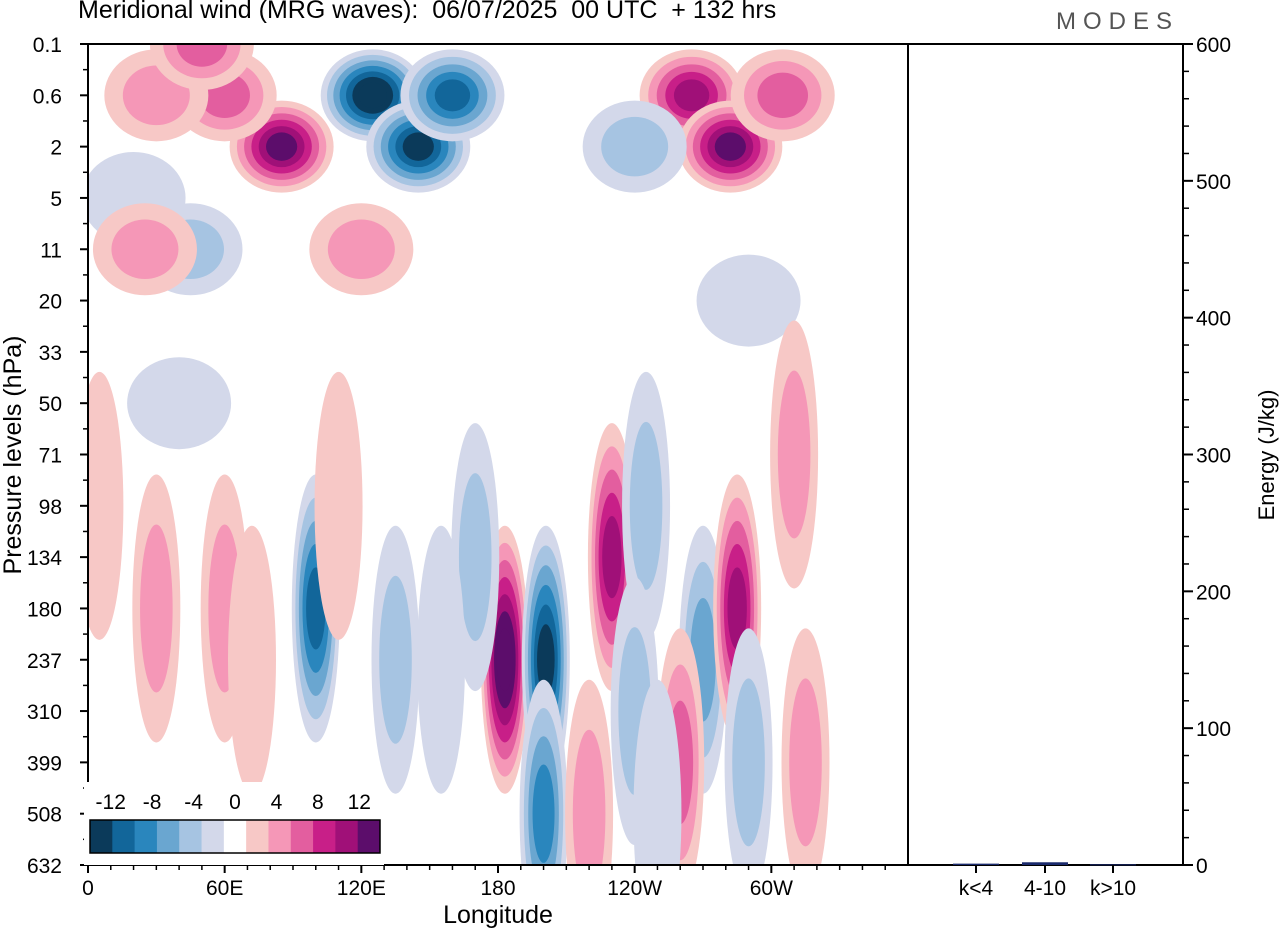 The width and height of the screenshot is (1280, 930). What do you see at coordinates (47, 96) in the screenshot?
I see `y-tick-label: 0.6` at bounding box center [47, 96].